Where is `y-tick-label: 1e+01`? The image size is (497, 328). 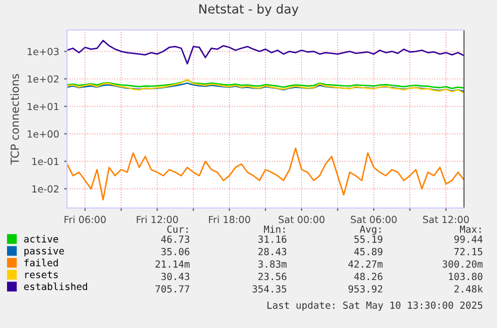 y-tick-label: 1e+01 is located at coordinates (43, 106).